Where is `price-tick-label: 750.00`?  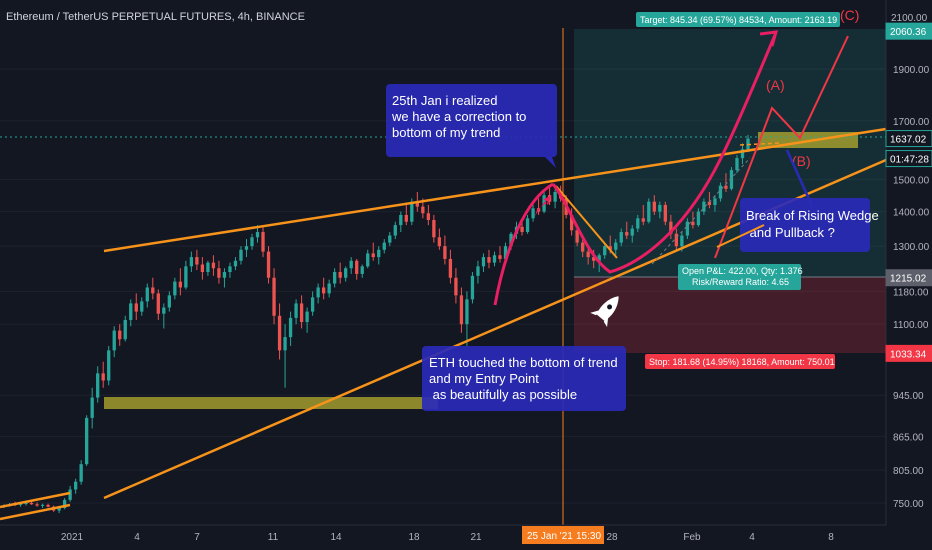 price-tick-label: 750.00 is located at coordinates (908, 504).